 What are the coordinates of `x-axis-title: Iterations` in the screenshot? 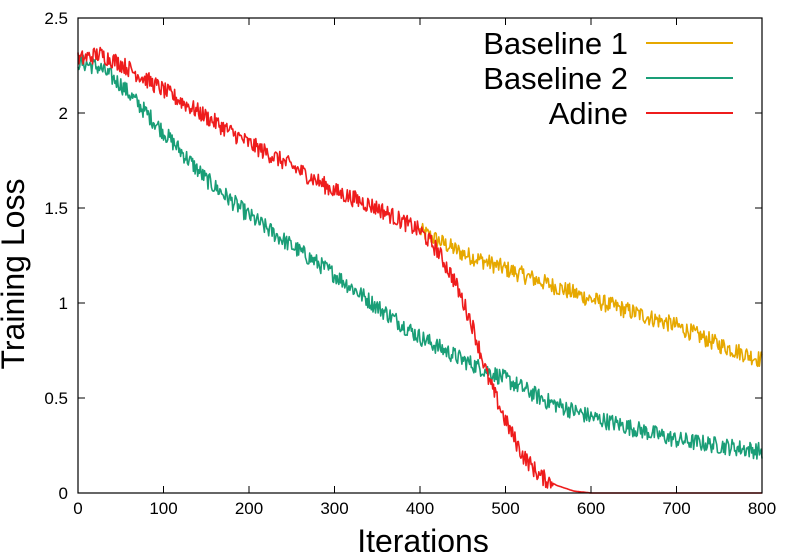 It's located at (423, 537).